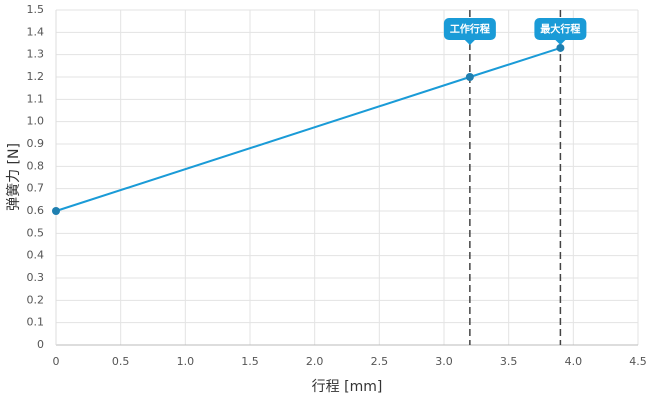  Describe the element at coordinates (36, 143) in the screenshot. I see `y-tick-label: 0.9` at that location.